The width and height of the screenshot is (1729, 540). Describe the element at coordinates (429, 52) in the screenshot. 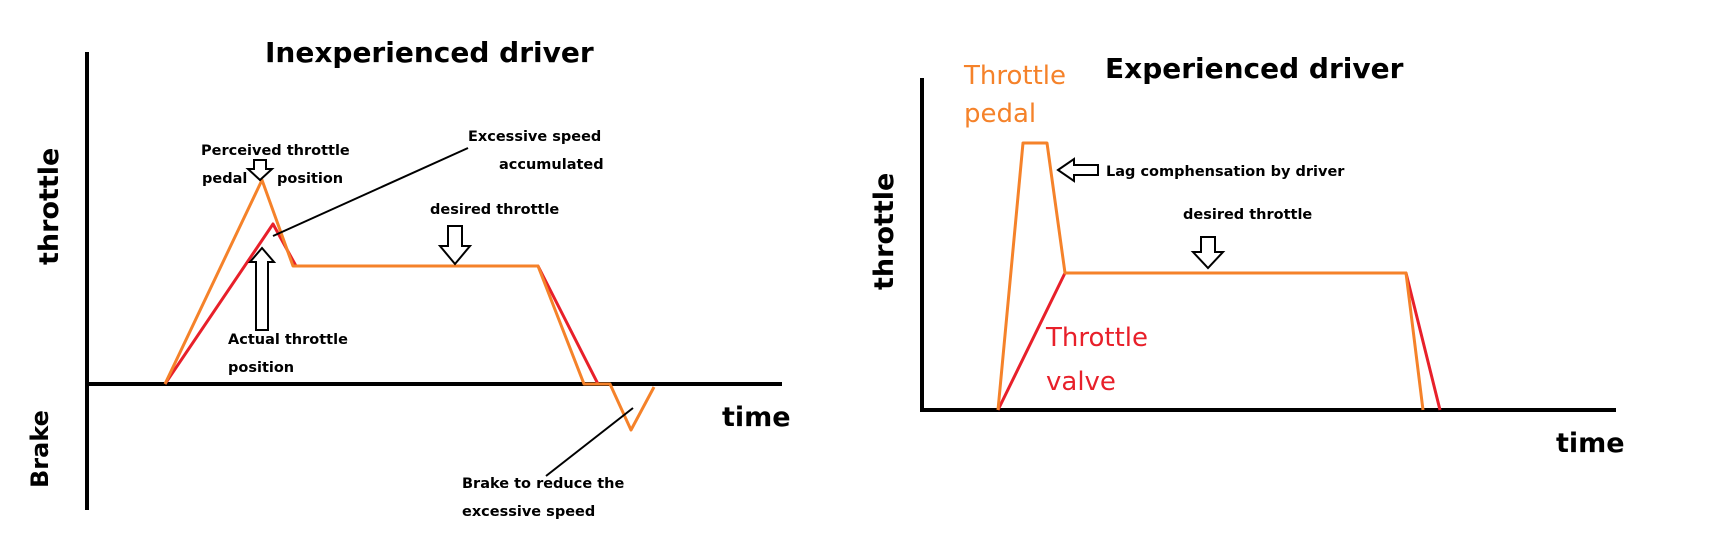

I see `left-title: Inexperienced driver` at that location.